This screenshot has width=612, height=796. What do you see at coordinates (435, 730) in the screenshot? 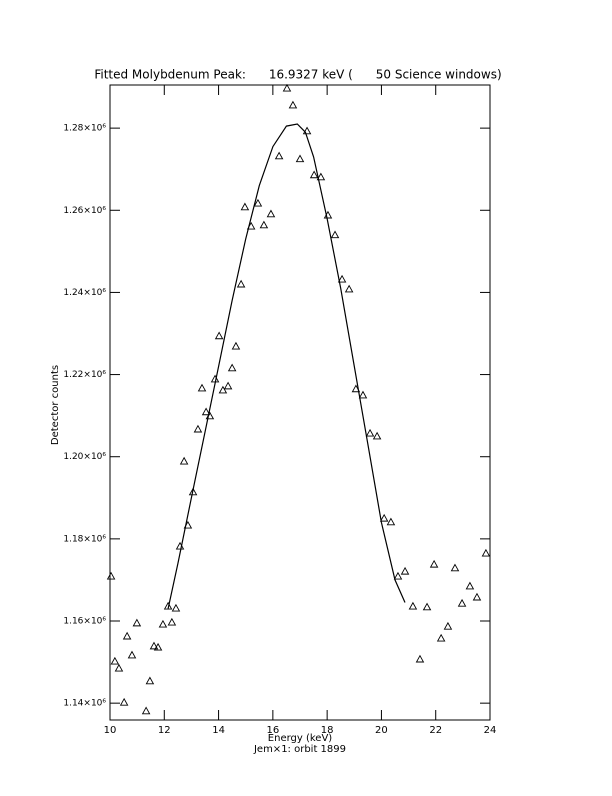
I see `x-tick-label: 22` at bounding box center [435, 730].